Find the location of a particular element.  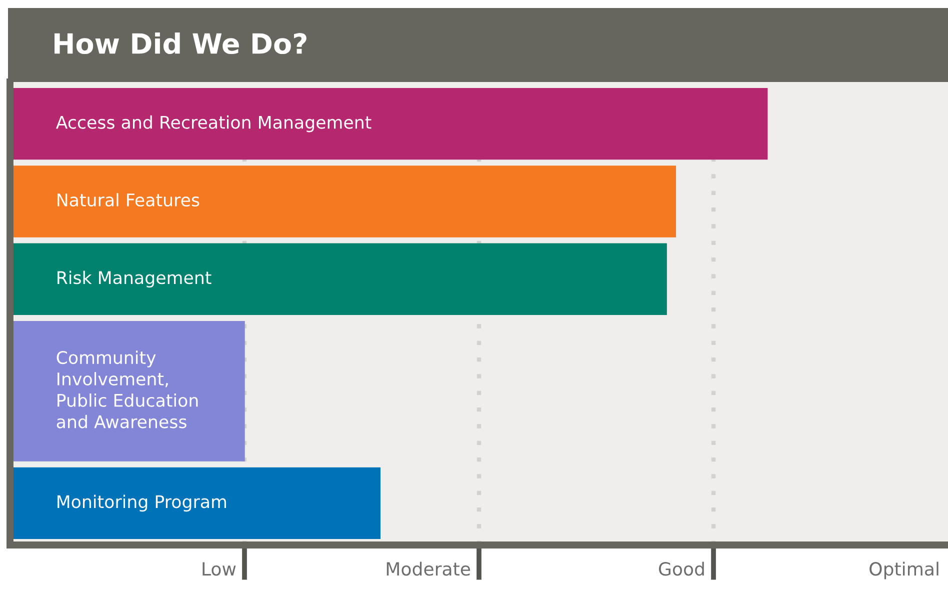

text: Moderate is located at coordinates (428, 569).